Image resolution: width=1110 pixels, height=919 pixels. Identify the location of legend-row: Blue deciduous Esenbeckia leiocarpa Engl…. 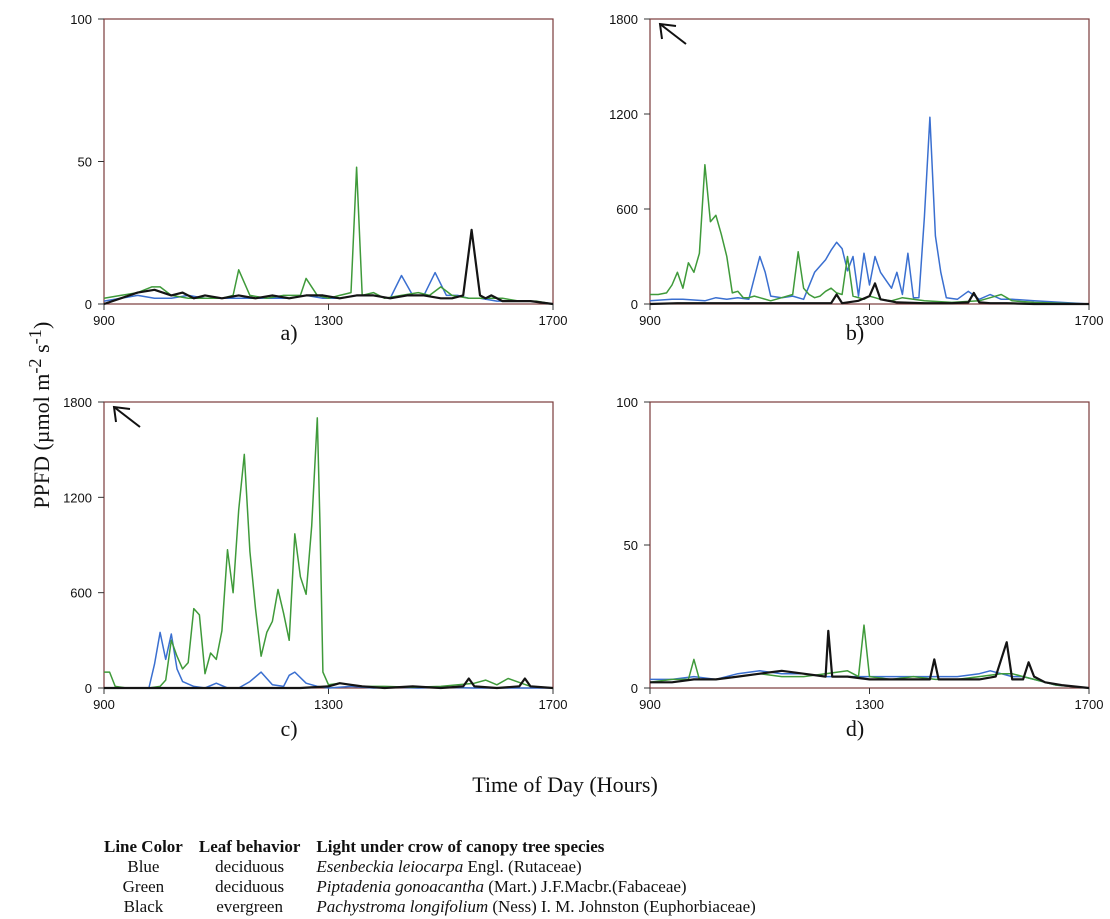
(430, 867).